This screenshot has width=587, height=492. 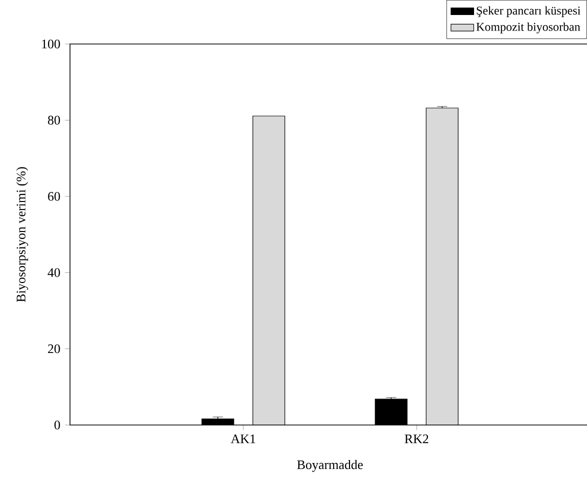 What do you see at coordinates (54, 349) in the screenshot?
I see `y-tick-label: 20` at bounding box center [54, 349].